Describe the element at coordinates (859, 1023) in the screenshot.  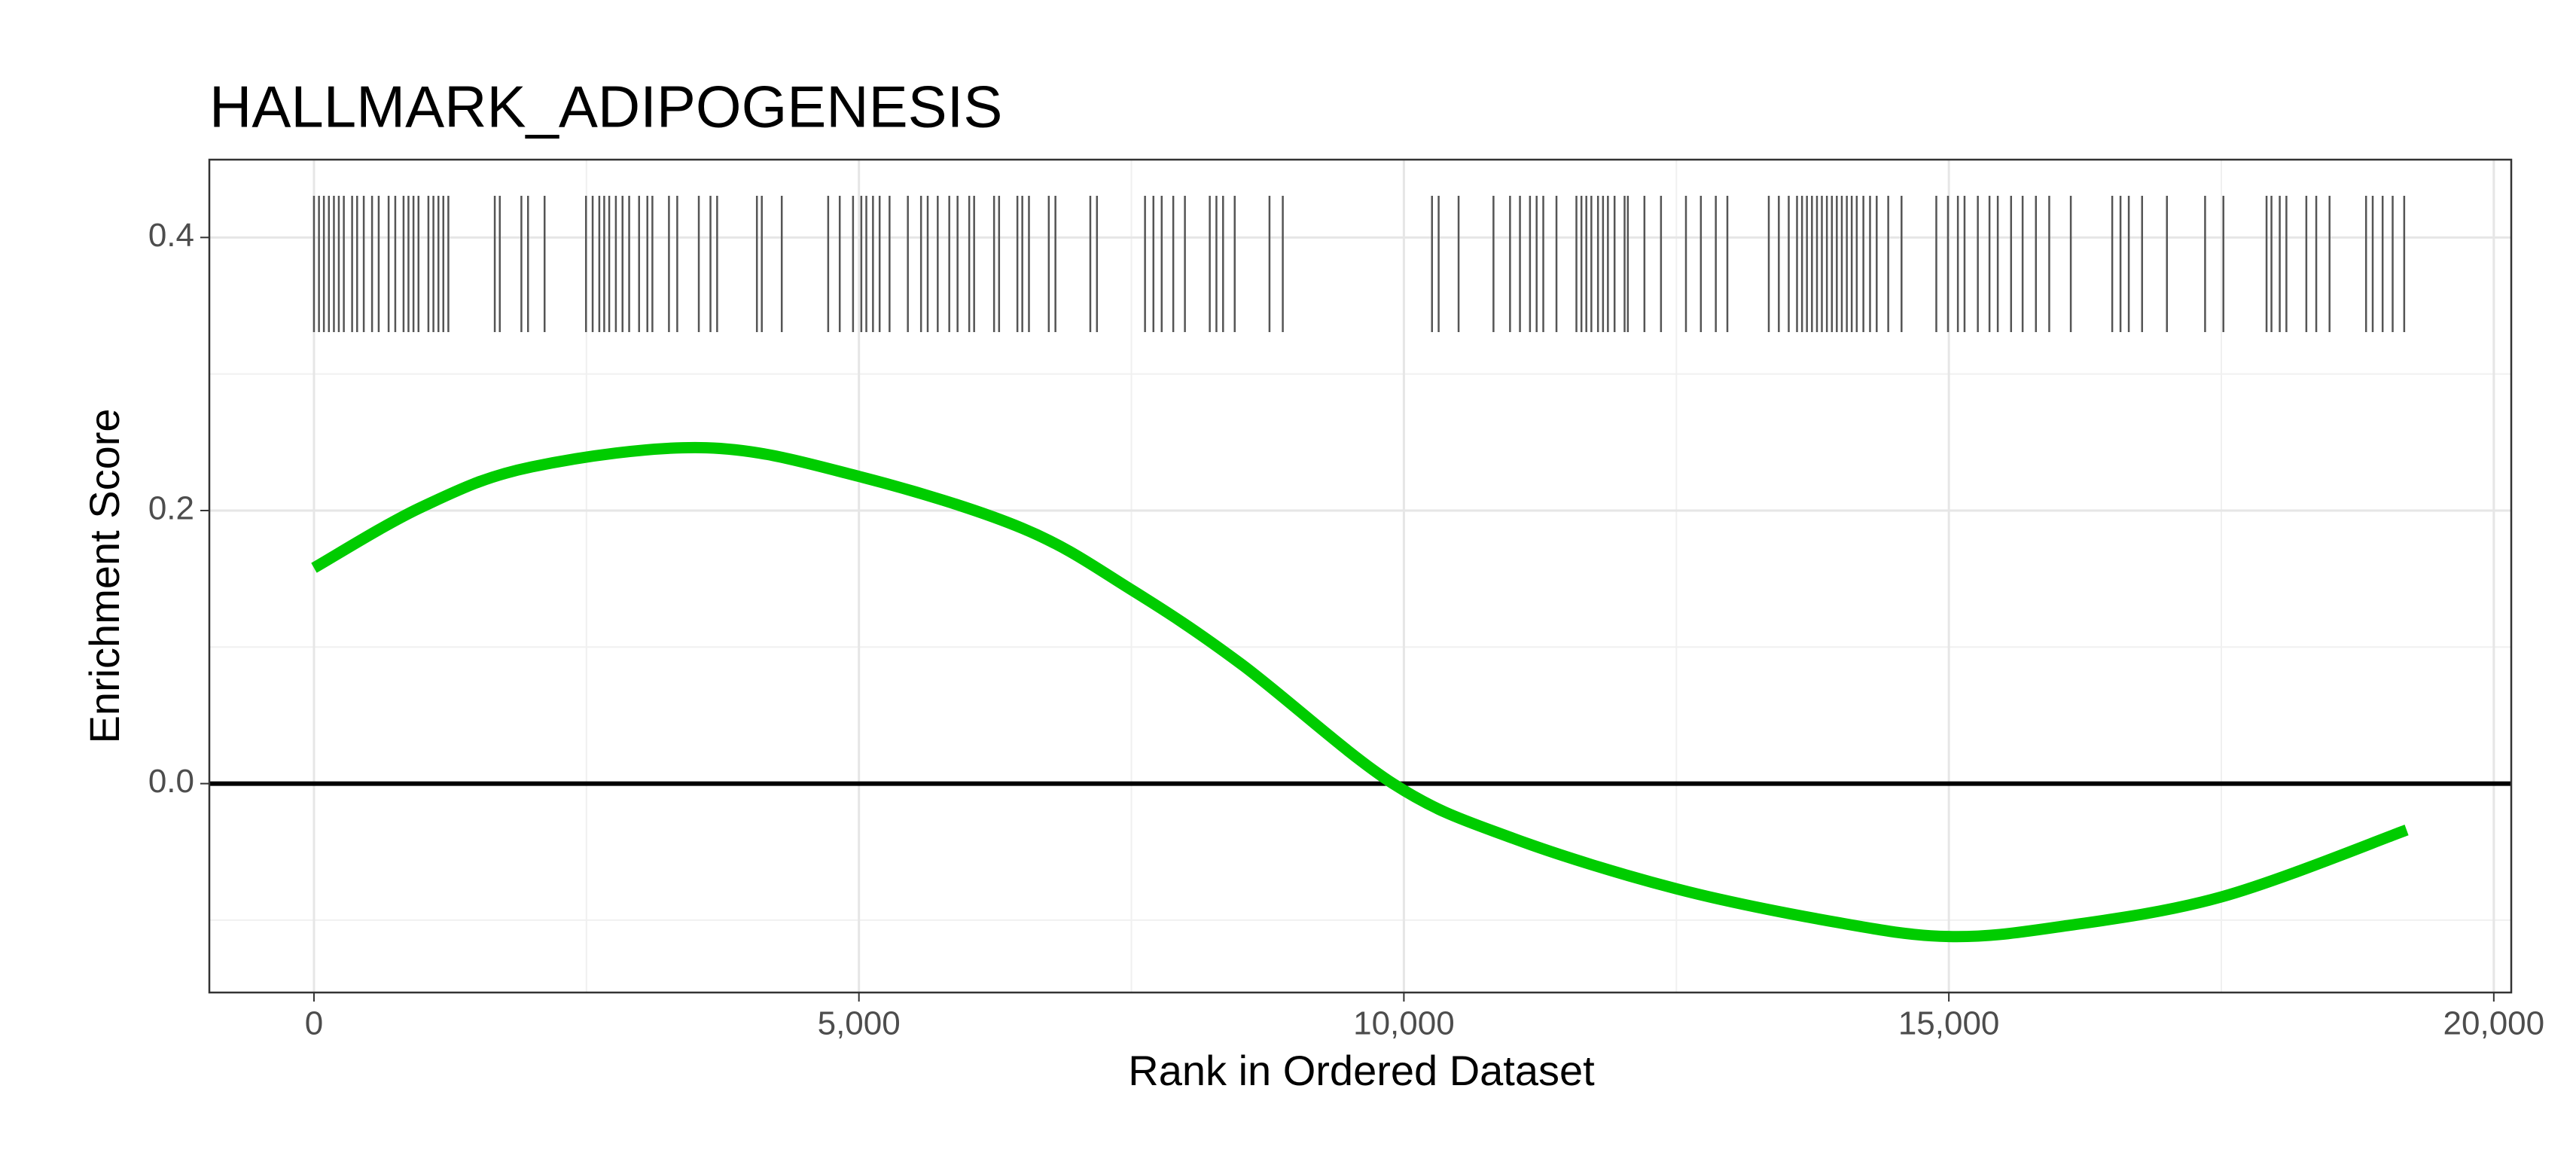
I see `x-tick-label: 5,000` at that location.